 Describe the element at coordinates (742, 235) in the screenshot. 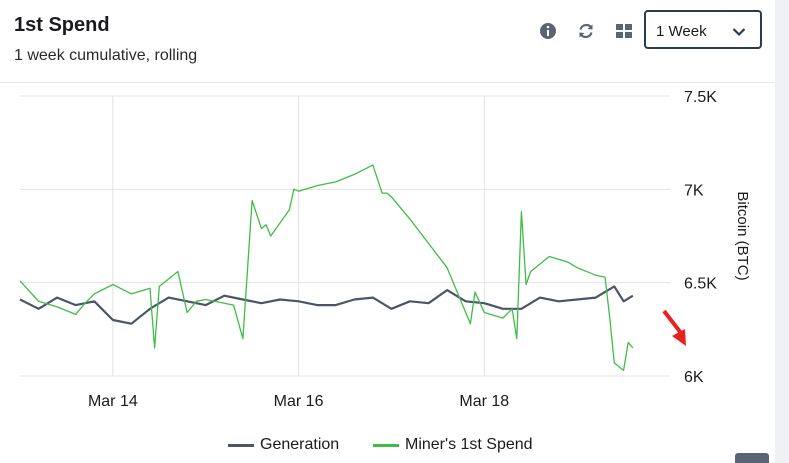

I see `y-axis-label: Bitcoin (BTC)` at that location.